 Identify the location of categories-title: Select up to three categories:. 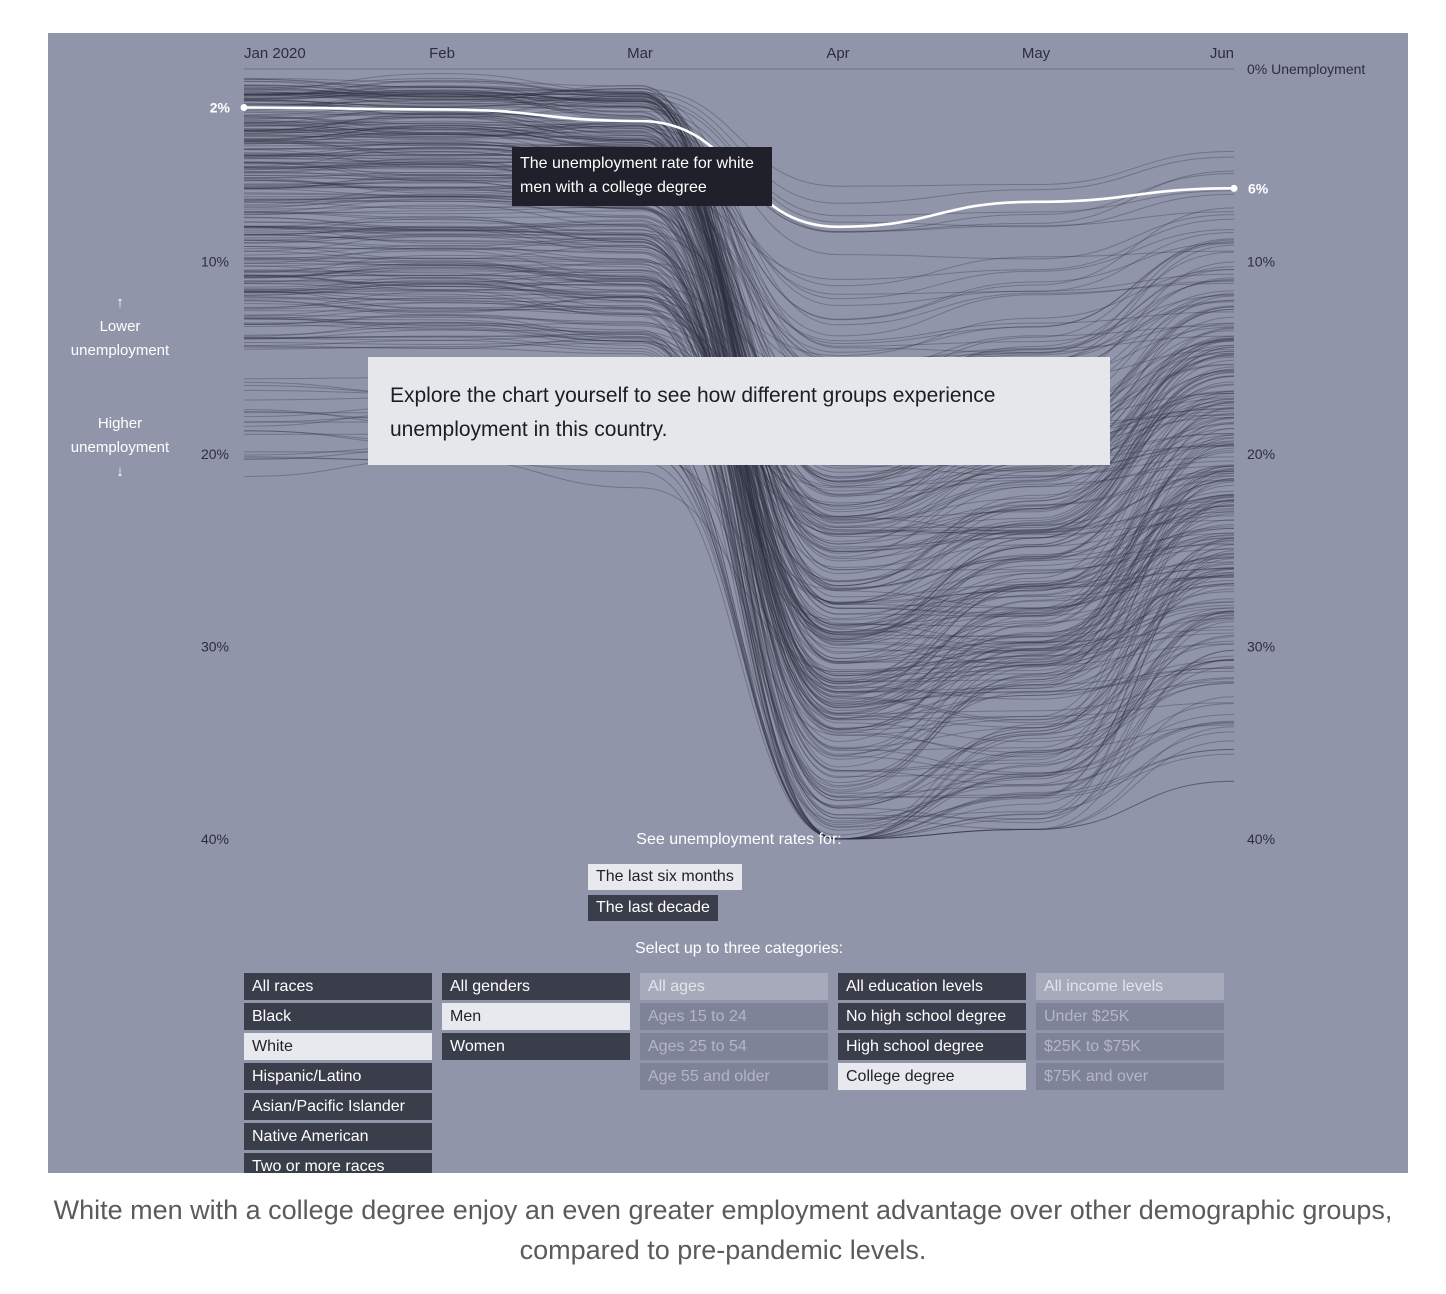
(739, 948).